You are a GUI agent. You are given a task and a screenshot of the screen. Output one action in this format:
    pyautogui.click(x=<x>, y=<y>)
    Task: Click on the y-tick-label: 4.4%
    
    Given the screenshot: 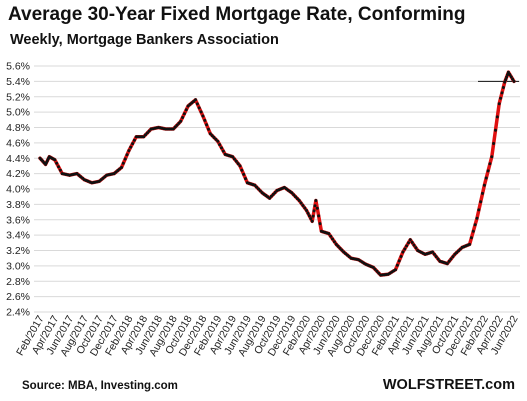 What is the action you would take?
    pyautogui.click(x=18, y=159)
    